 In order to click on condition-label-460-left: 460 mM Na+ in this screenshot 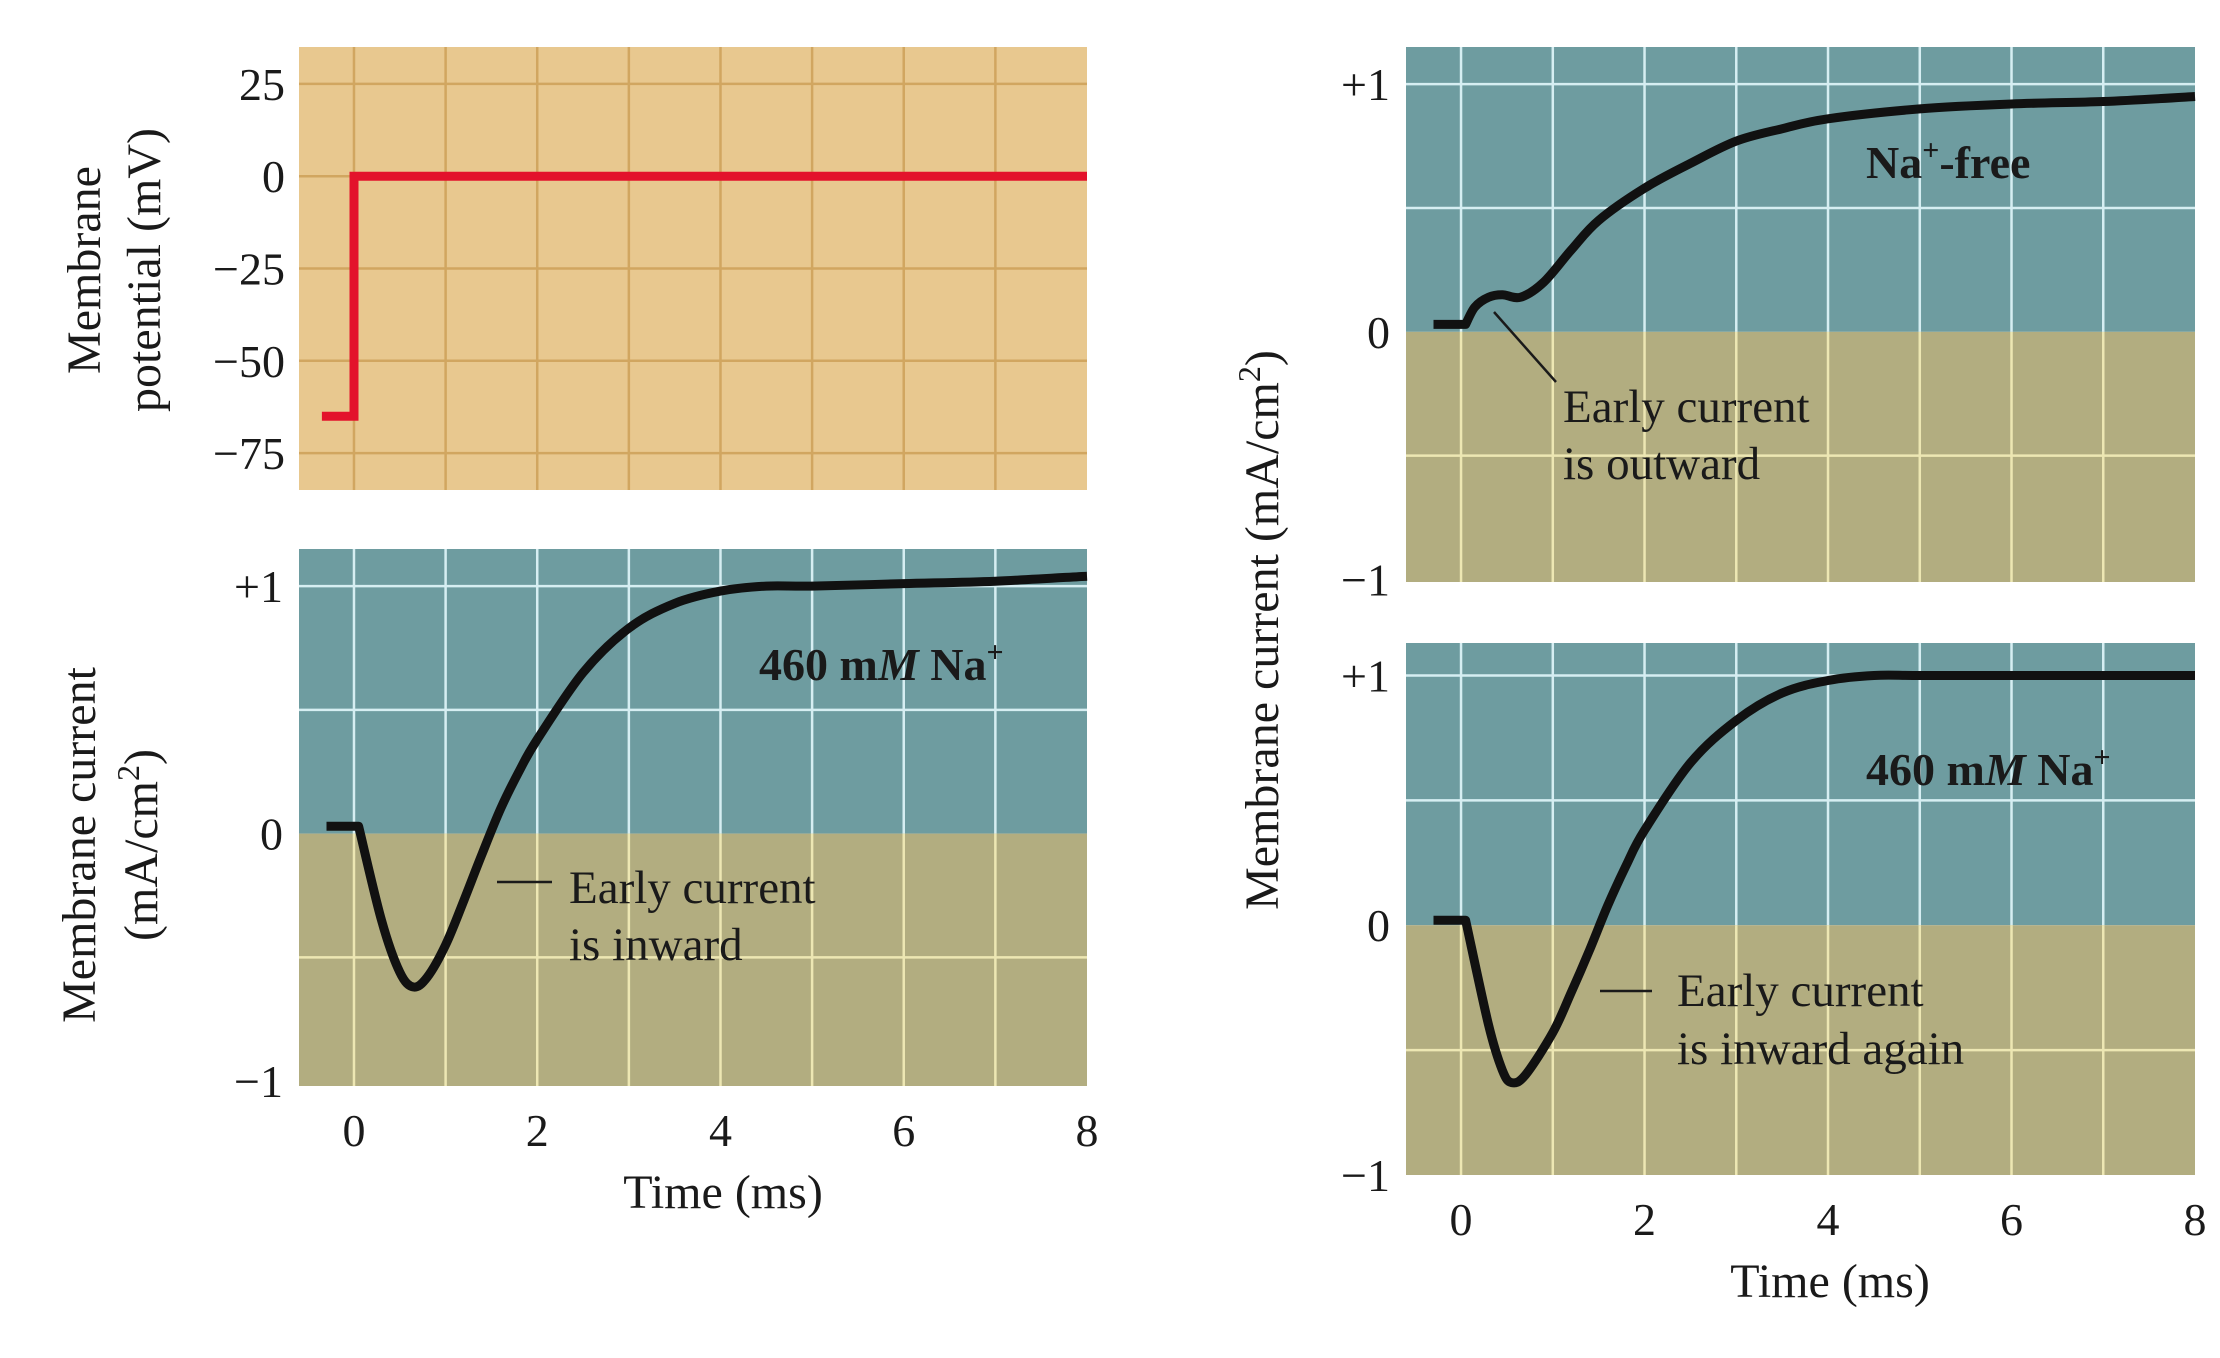, I will do `click(881, 663)`.